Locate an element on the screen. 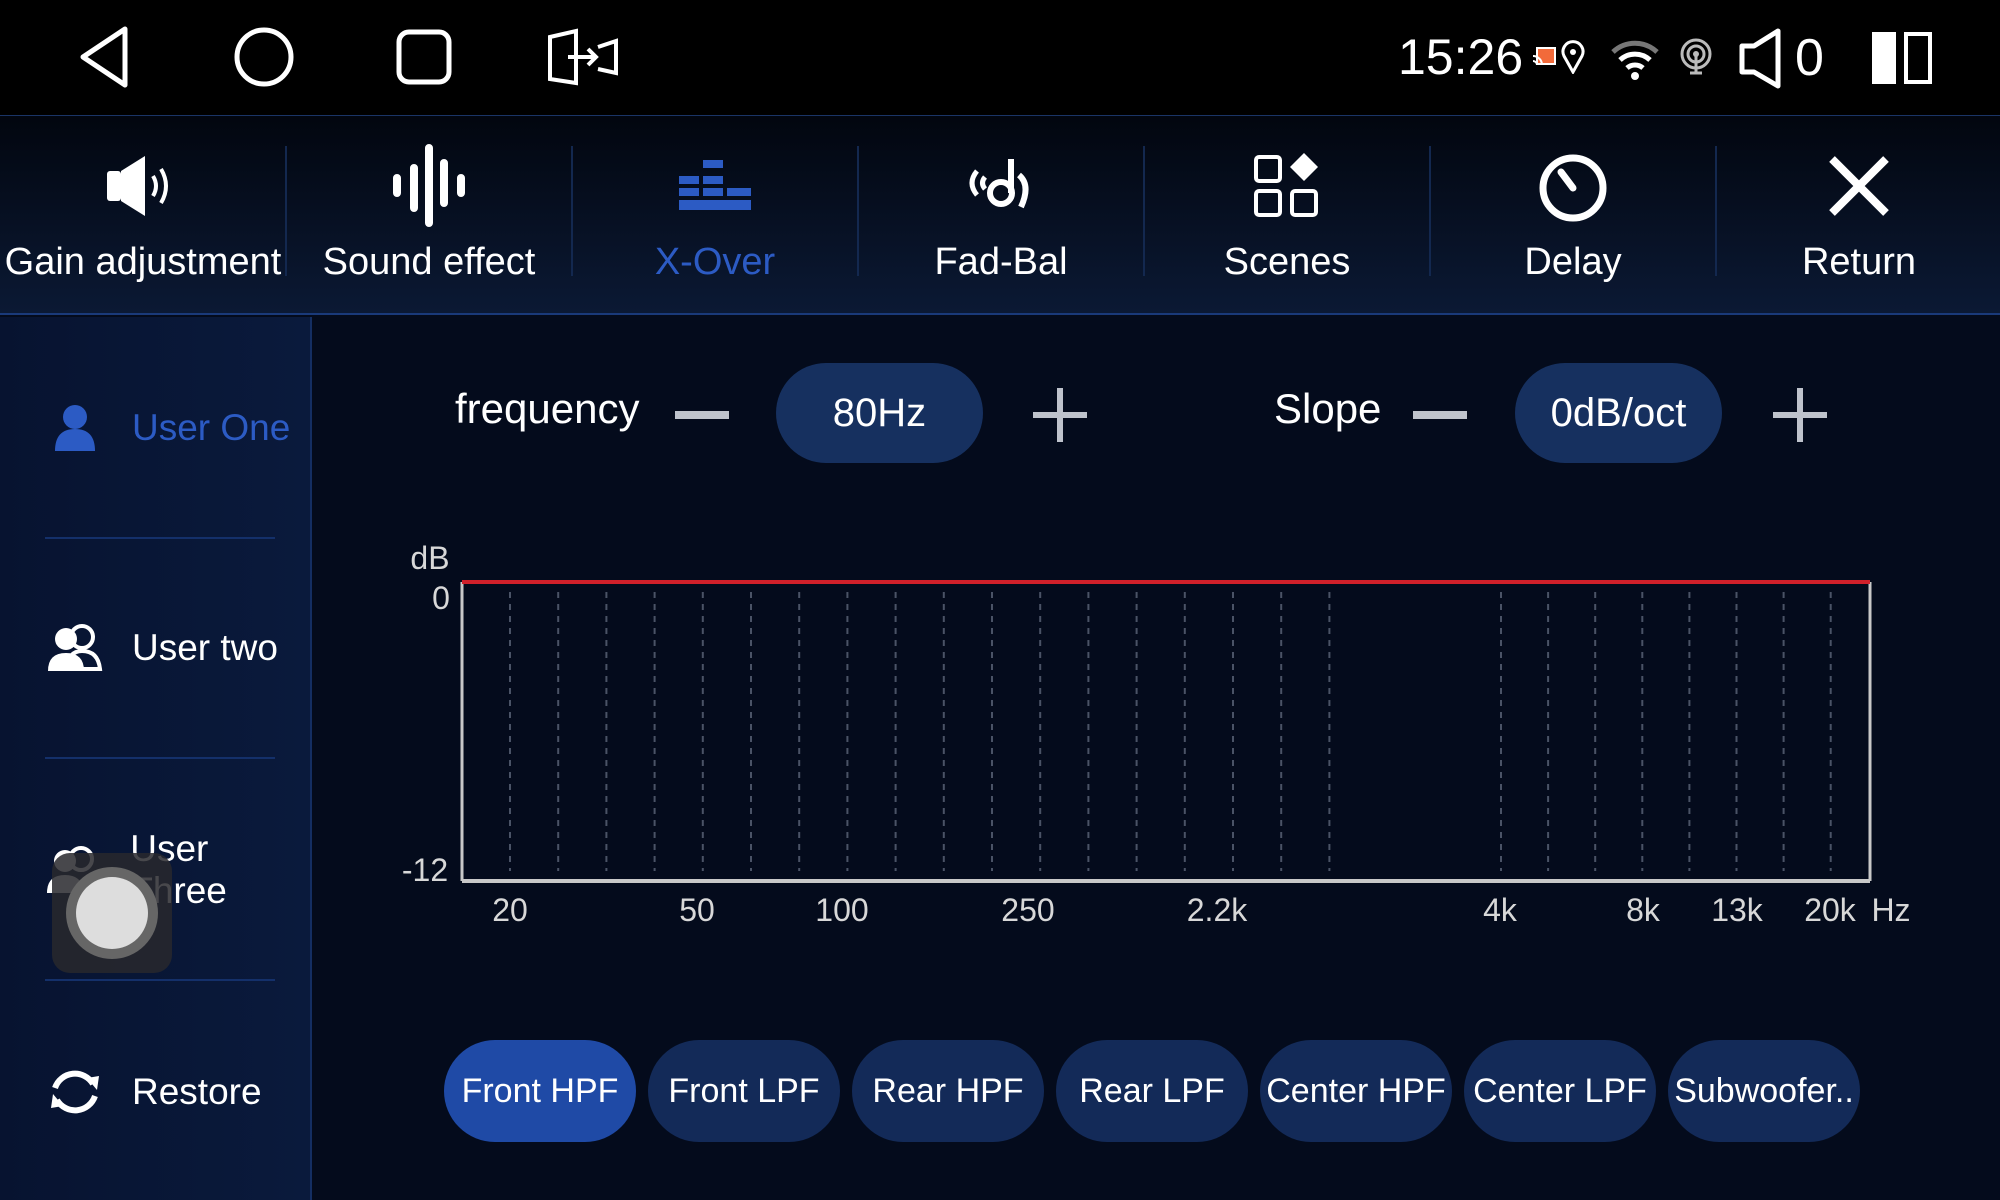  recents-icon is located at coordinates (424, 57).